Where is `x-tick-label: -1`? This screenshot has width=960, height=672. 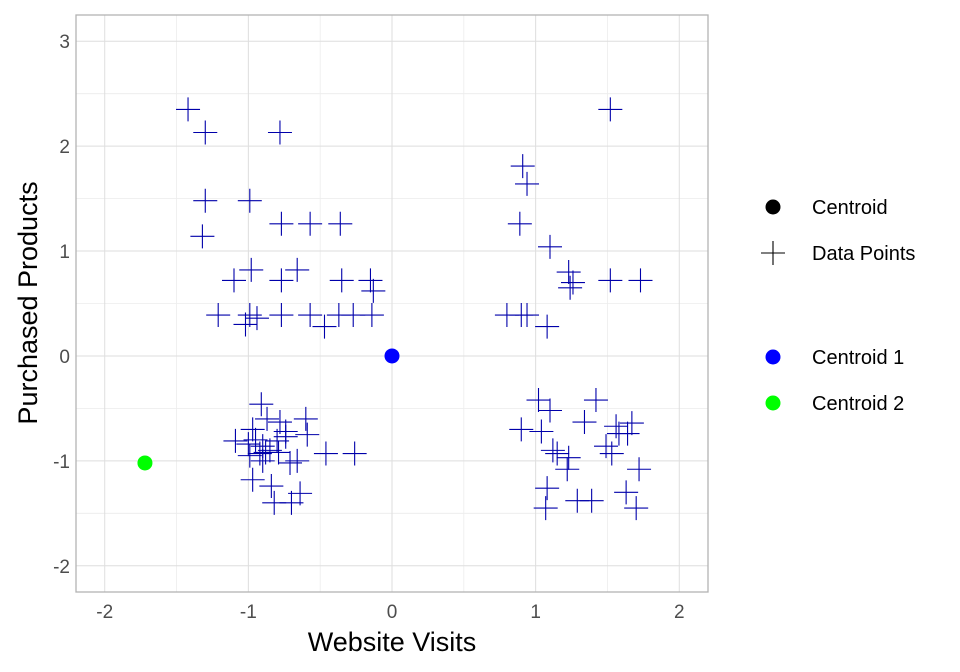 x-tick-label: -1 is located at coordinates (248, 612).